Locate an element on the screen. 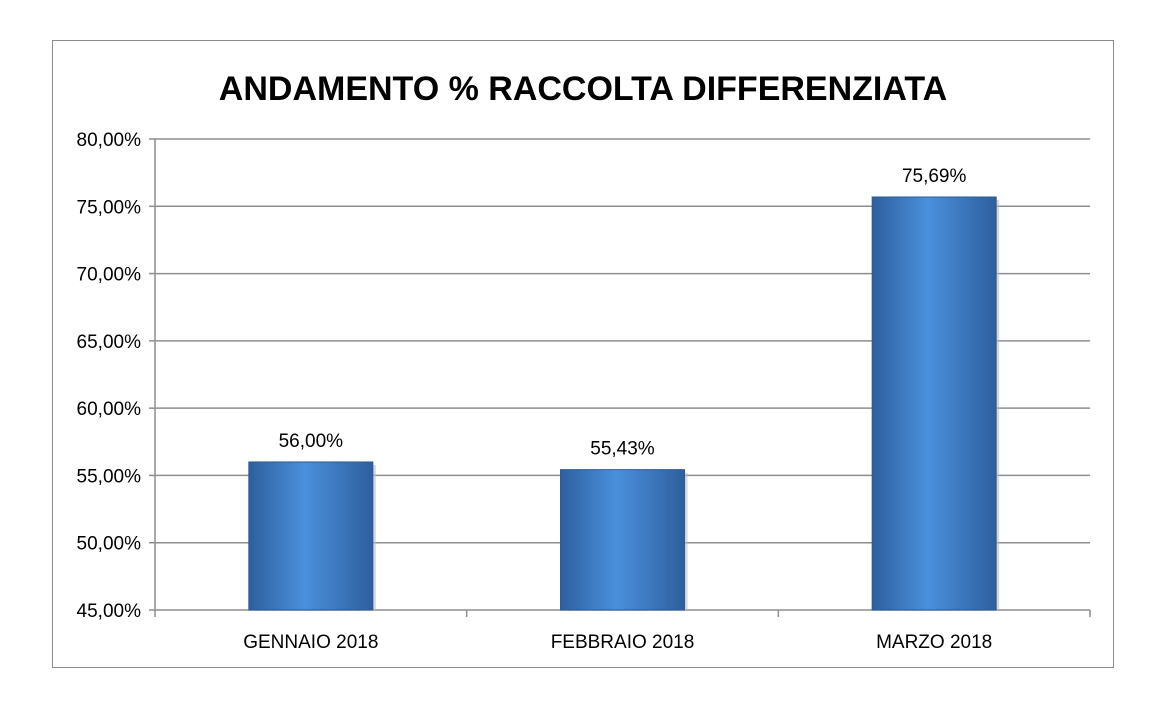  data-label: 55,43% is located at coordinates (622, 449).